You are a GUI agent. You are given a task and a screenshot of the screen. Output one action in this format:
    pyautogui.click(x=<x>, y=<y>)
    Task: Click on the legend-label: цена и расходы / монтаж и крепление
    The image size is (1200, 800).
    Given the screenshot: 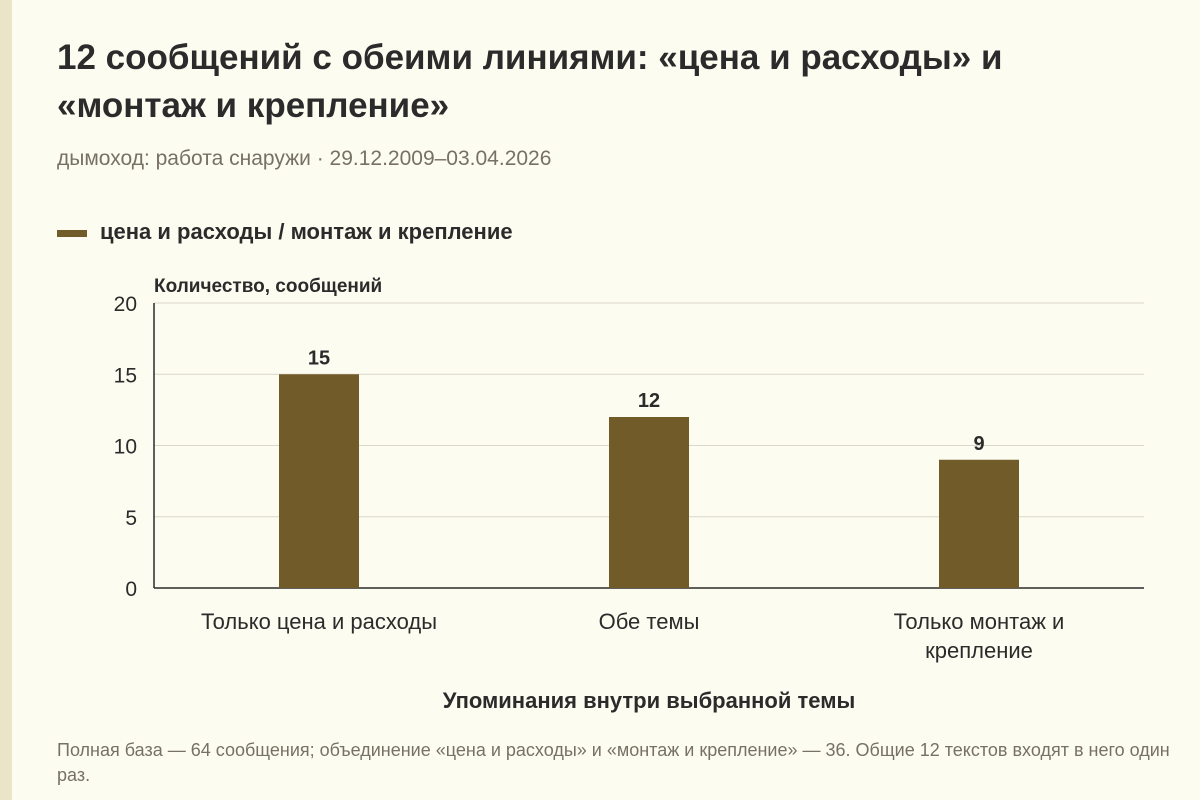 What is the action you would take?
    pyautogui.click(x=306, y=231)
    